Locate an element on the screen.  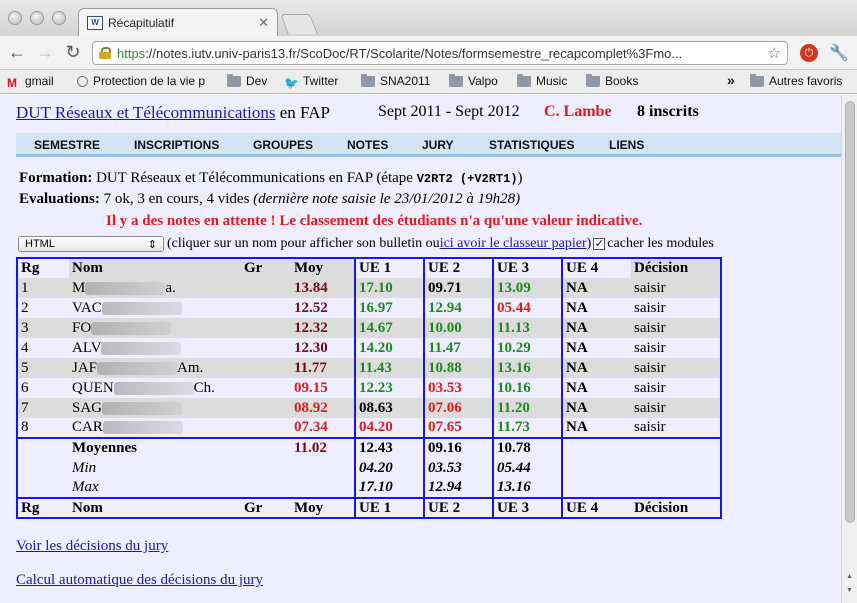
vertical-scrollbar: ▲ ▼ is located at coordinates (849, 349).